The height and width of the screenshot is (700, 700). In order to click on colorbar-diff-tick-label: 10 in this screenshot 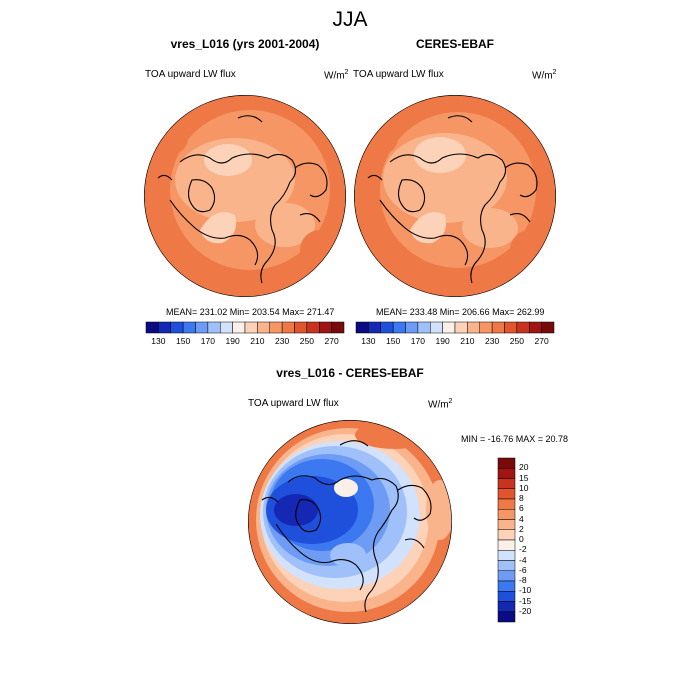, I will do `click(524, 487)`.